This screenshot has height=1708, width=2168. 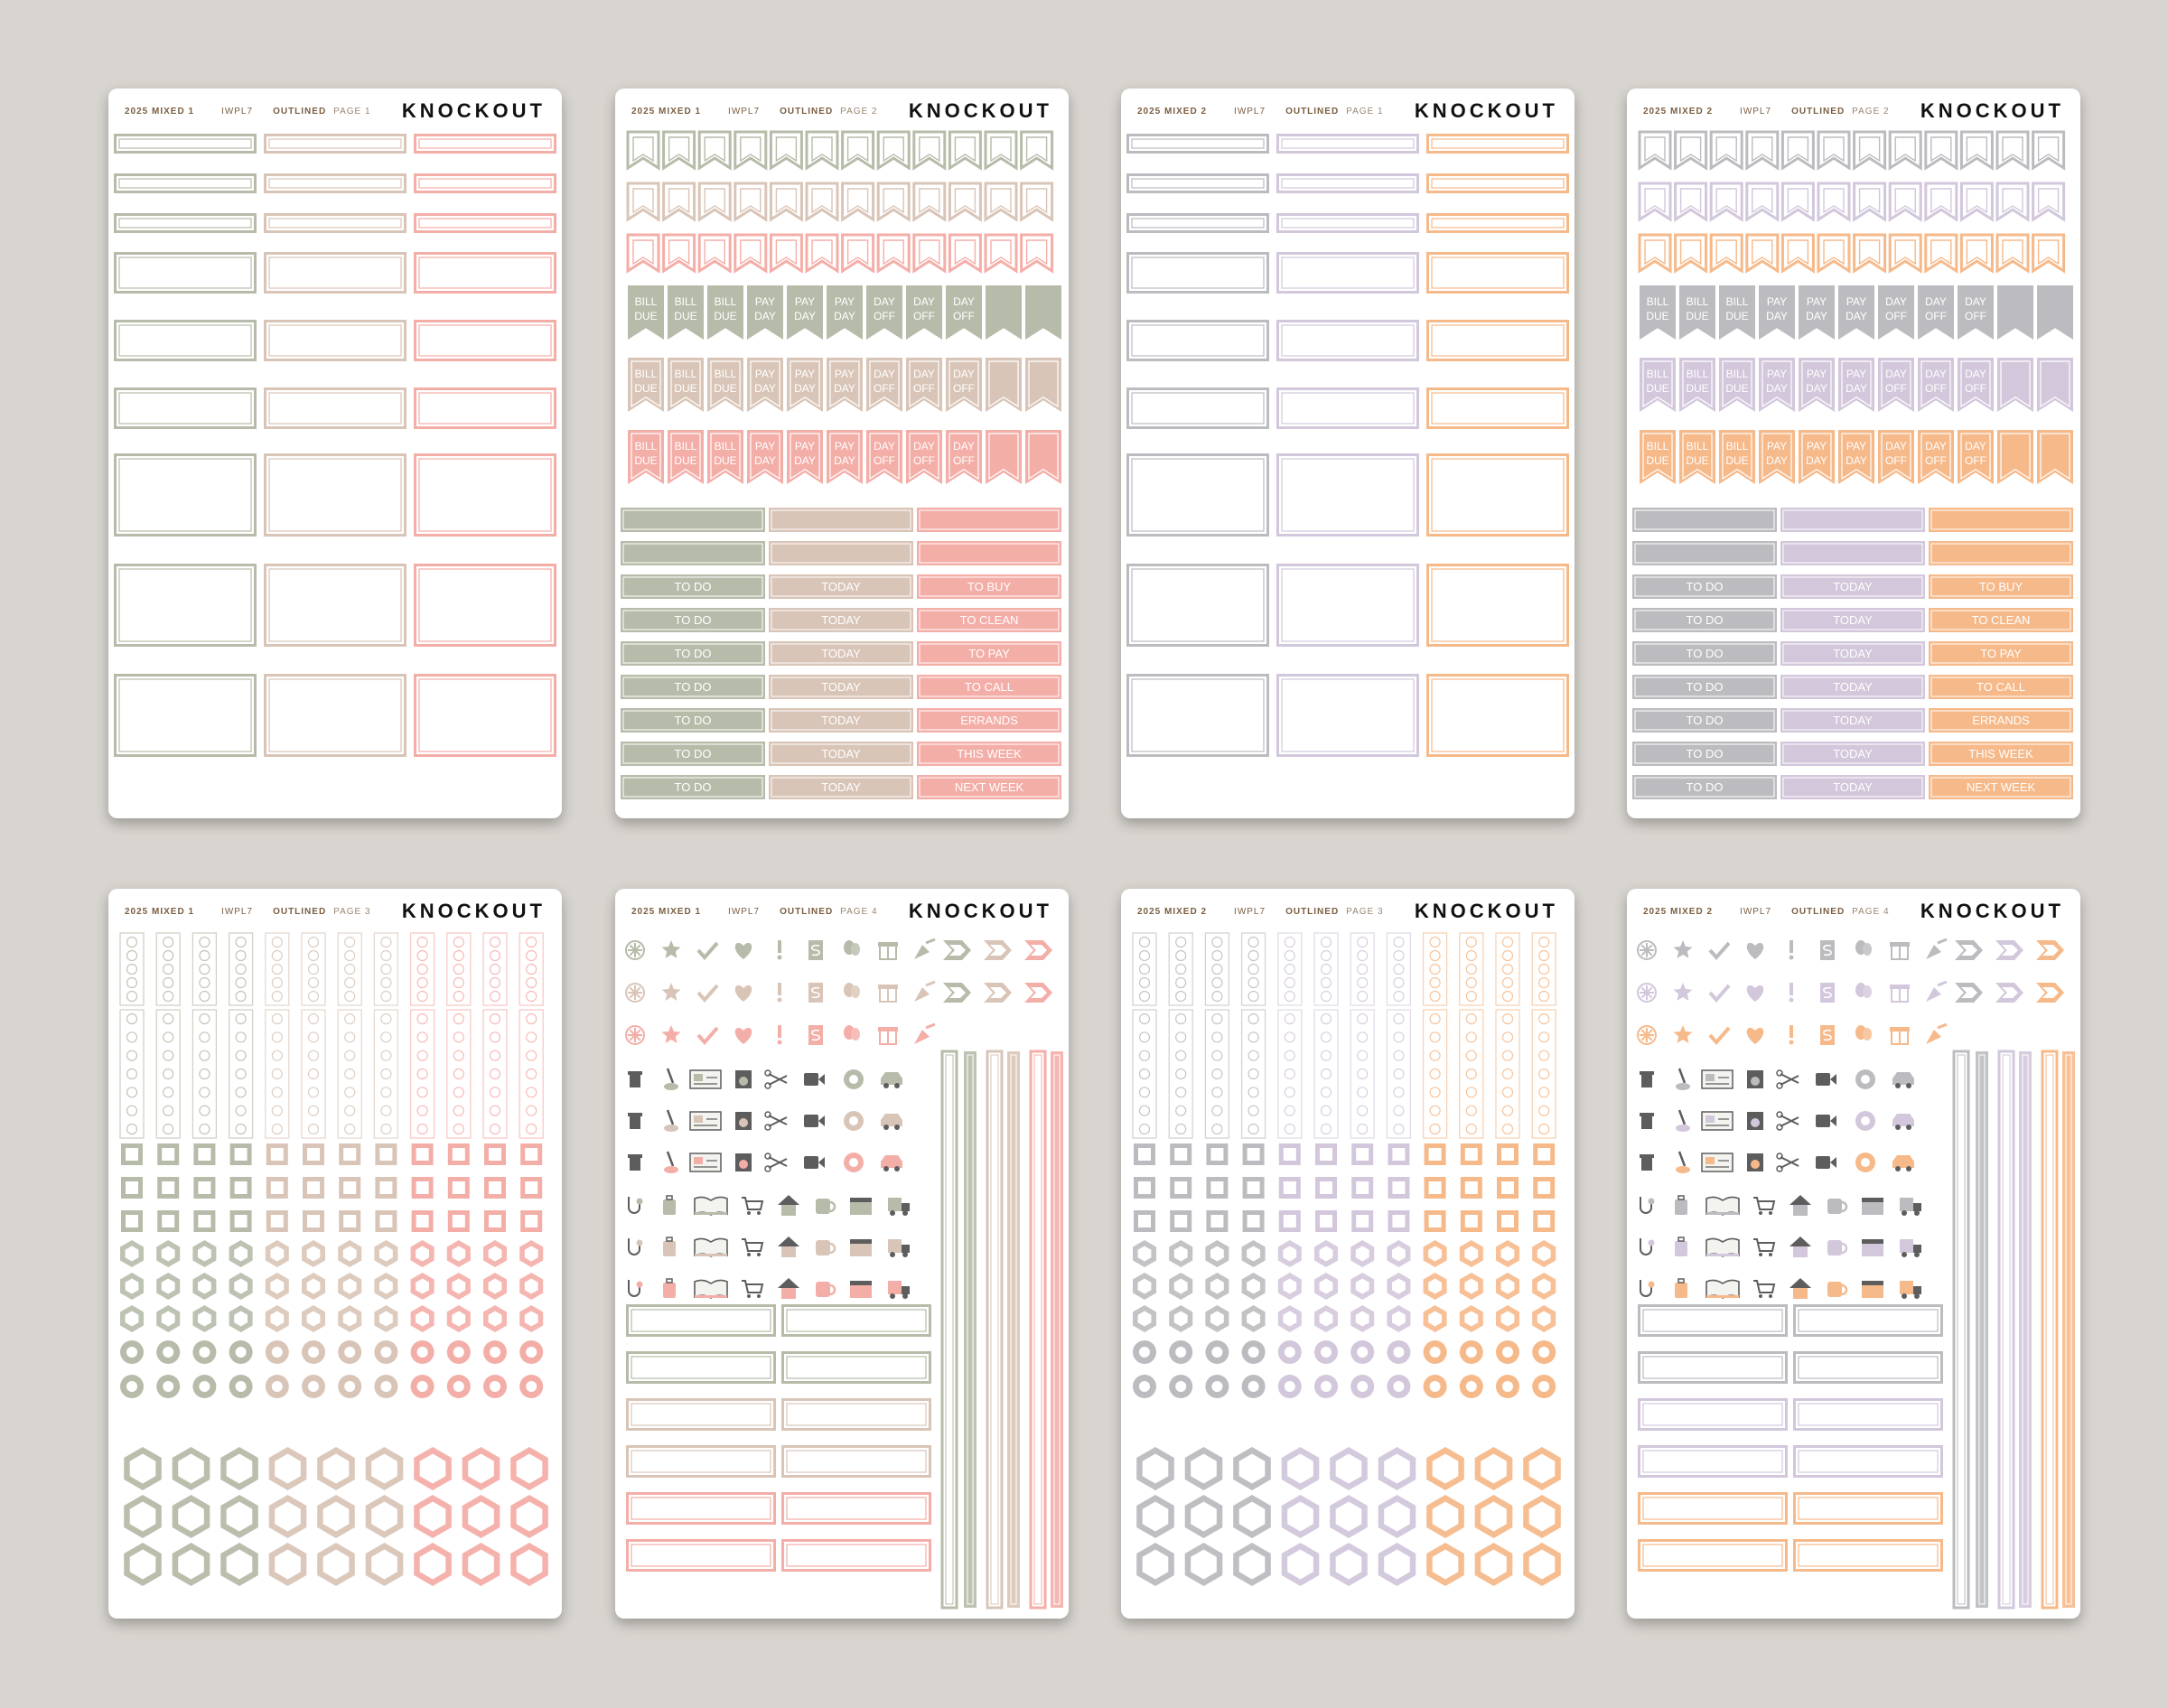 I want to click on sparkle-icon, so click(x=1647, y=993).